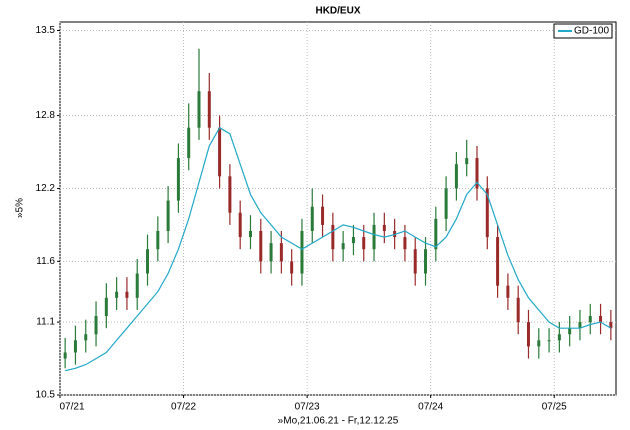 This screenshot has height=430, width=630. Describe the element at coordinates (554, 407) in the screenshot. I see `x-tick-label: 07/25` at that location.